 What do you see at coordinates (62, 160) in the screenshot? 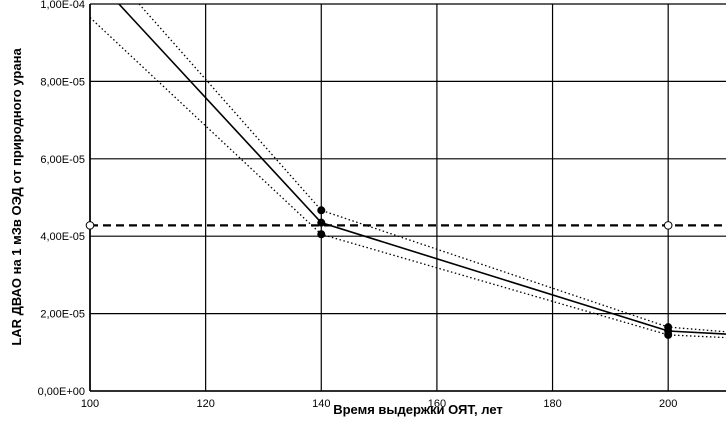
I see `y-tick-label: 6,00E-05` at bounding box center [62, 160].